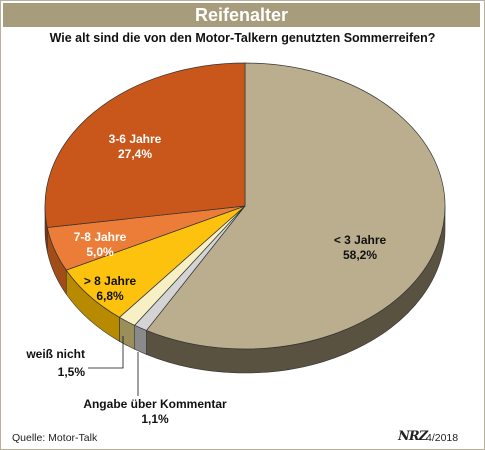  Describe the element at coordinates (155, 419) in the screenshot. I see `slice-value-1: 1,1%` at that location.